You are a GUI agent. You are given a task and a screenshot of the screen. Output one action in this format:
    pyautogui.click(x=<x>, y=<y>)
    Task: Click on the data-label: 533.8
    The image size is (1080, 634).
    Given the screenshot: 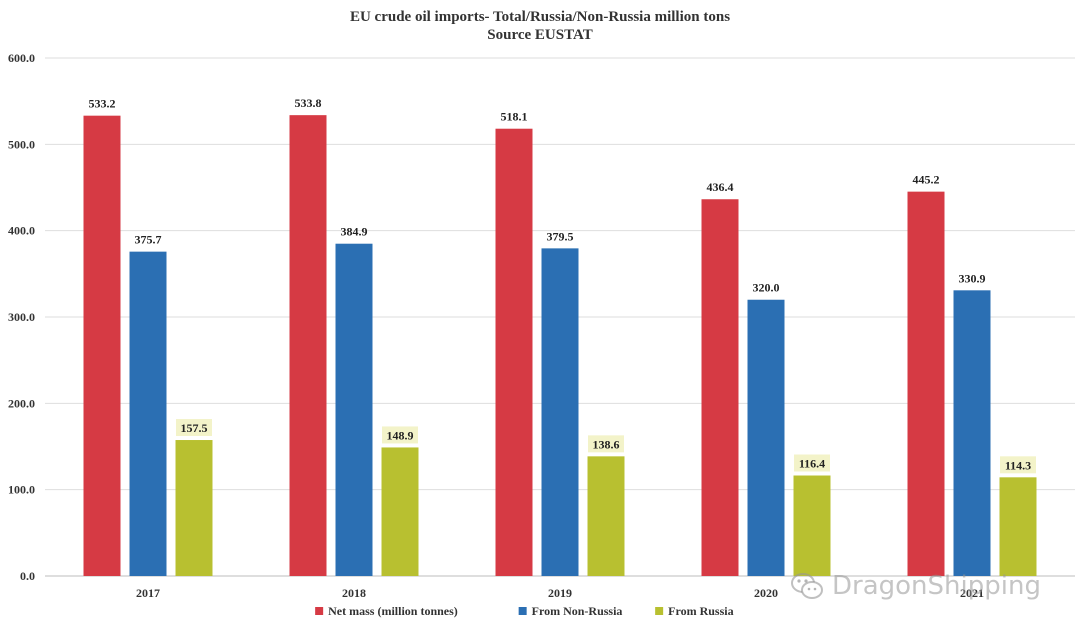 What is the action you would take?
    pyautogui.click(x=308, y=103)
    